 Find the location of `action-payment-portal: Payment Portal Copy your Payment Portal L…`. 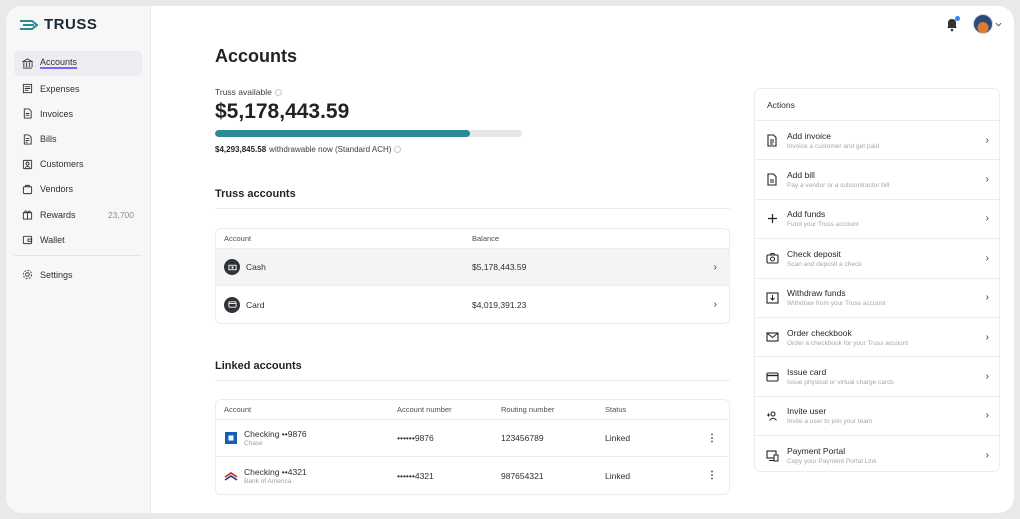

action-payment-portal: Payment Portal Copy your Payment Portal L… is located at coordinates (877, 455).